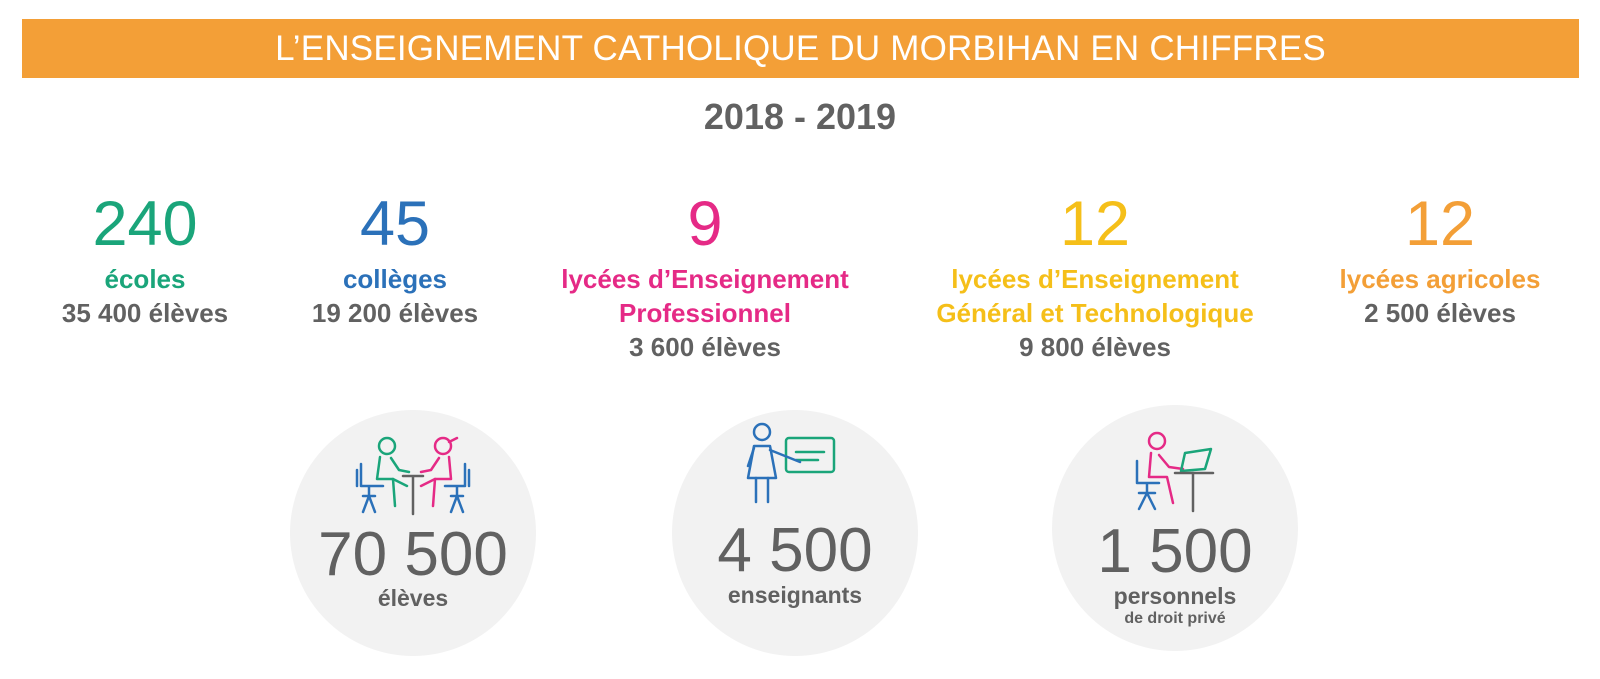  I want to click on total-staff-circle: 1 500 personnels de droit privé, so click(1175, 528).